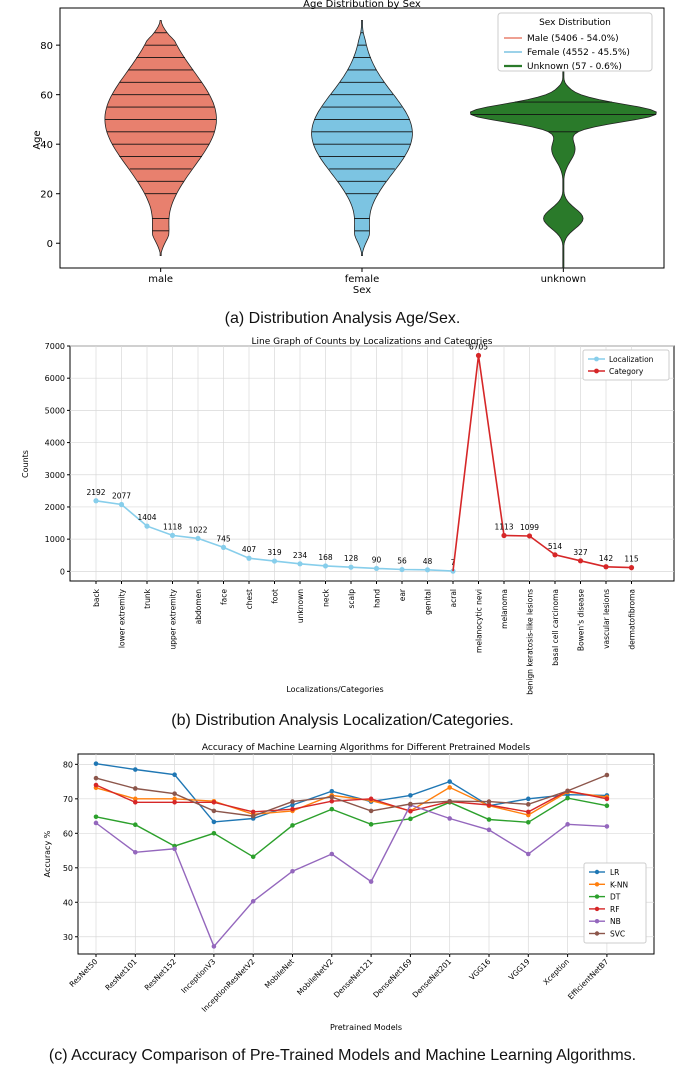  What do you see at coordinates (556, 972) in the screenshot?
I see `x-tick-label: Xception` at bounding box center [556, 972].